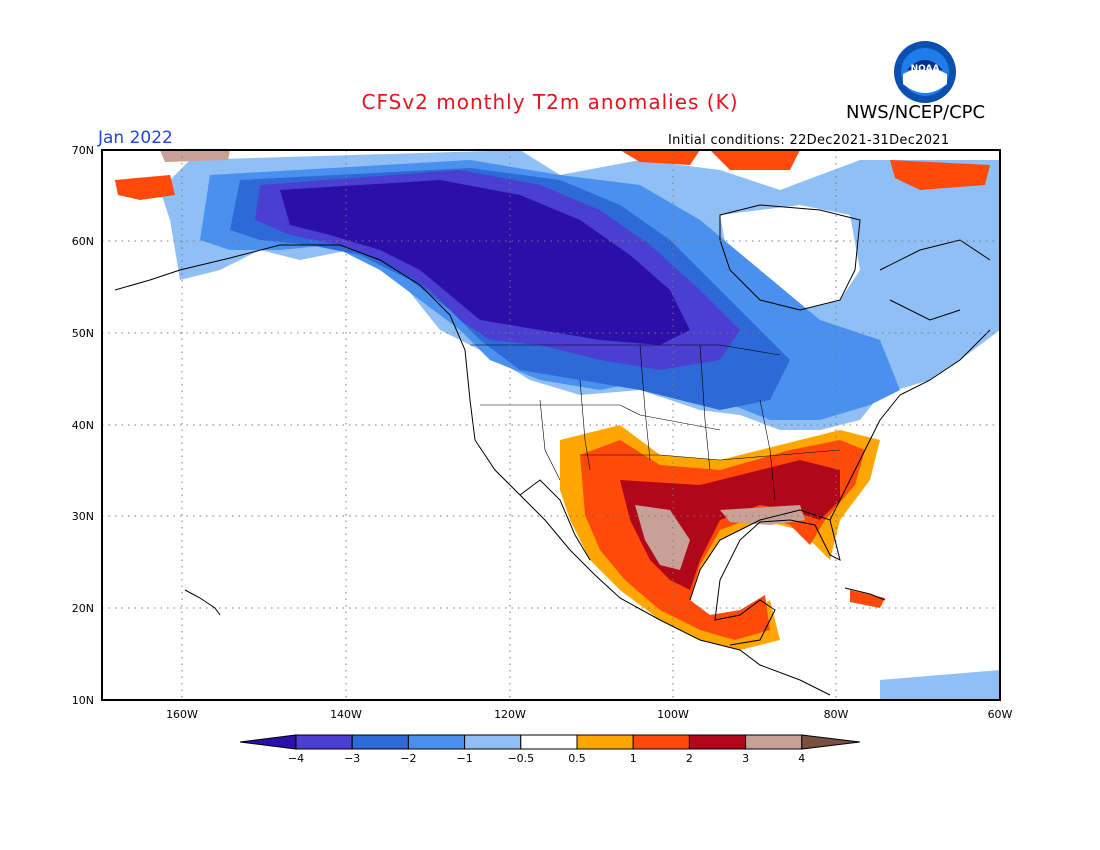 The width and height of the screenshot is (1100, 850). I want to click on logo-text: NOAA, so click(925, 69).